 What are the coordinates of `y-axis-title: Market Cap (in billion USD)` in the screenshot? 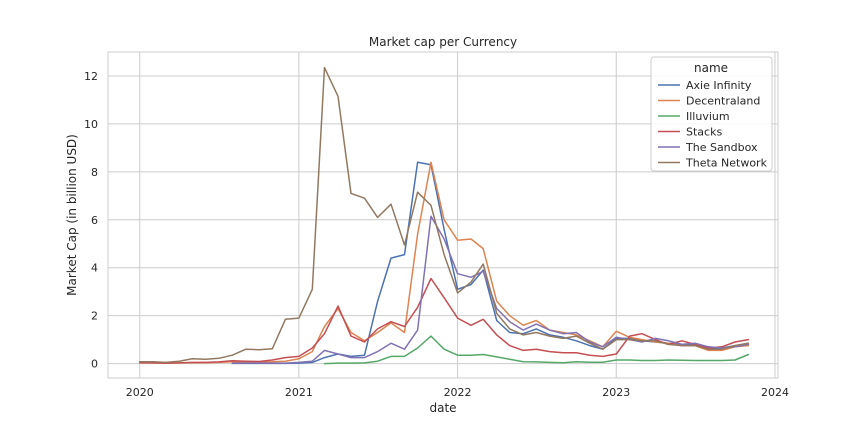 It's located at (72, 215).